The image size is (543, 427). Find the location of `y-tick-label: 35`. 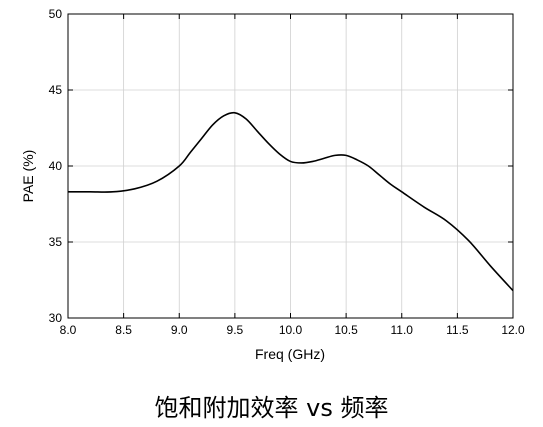

y-tick-label: 35 is located at coordinates (56, 242).